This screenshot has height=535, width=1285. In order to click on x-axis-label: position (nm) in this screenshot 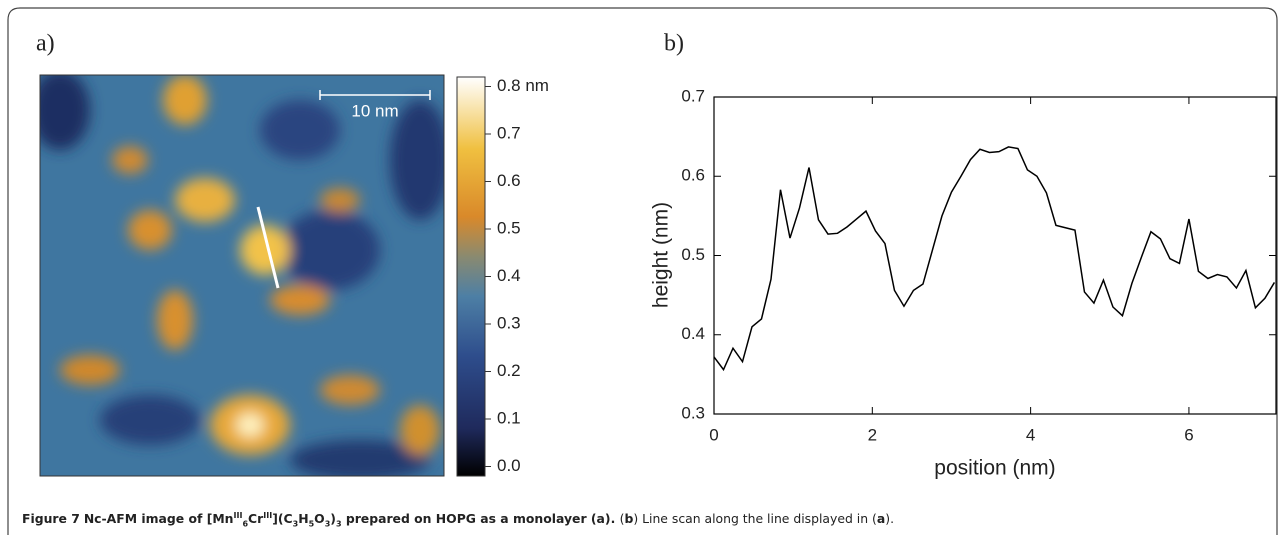, I will do `click(994, 468)`.